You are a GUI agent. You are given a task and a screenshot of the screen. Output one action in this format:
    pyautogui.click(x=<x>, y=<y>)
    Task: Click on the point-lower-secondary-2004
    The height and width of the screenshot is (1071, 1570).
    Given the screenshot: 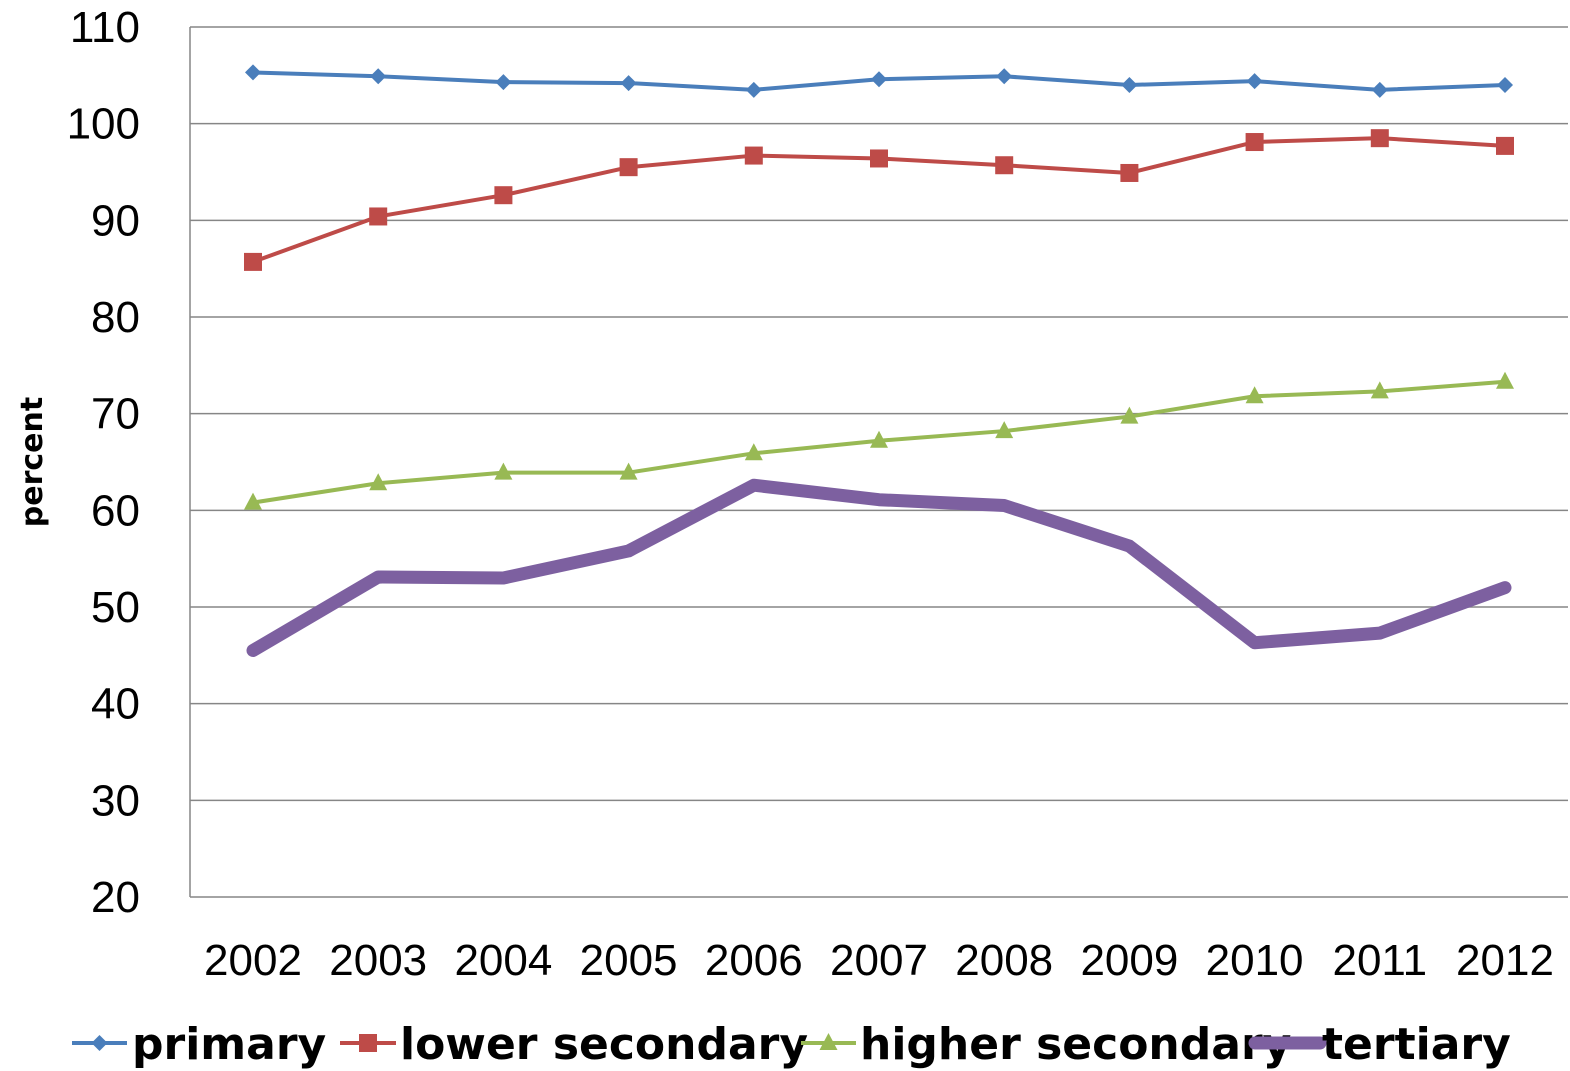 What is the action you would take?
    pyautogui.click(x=503, y=195)
    